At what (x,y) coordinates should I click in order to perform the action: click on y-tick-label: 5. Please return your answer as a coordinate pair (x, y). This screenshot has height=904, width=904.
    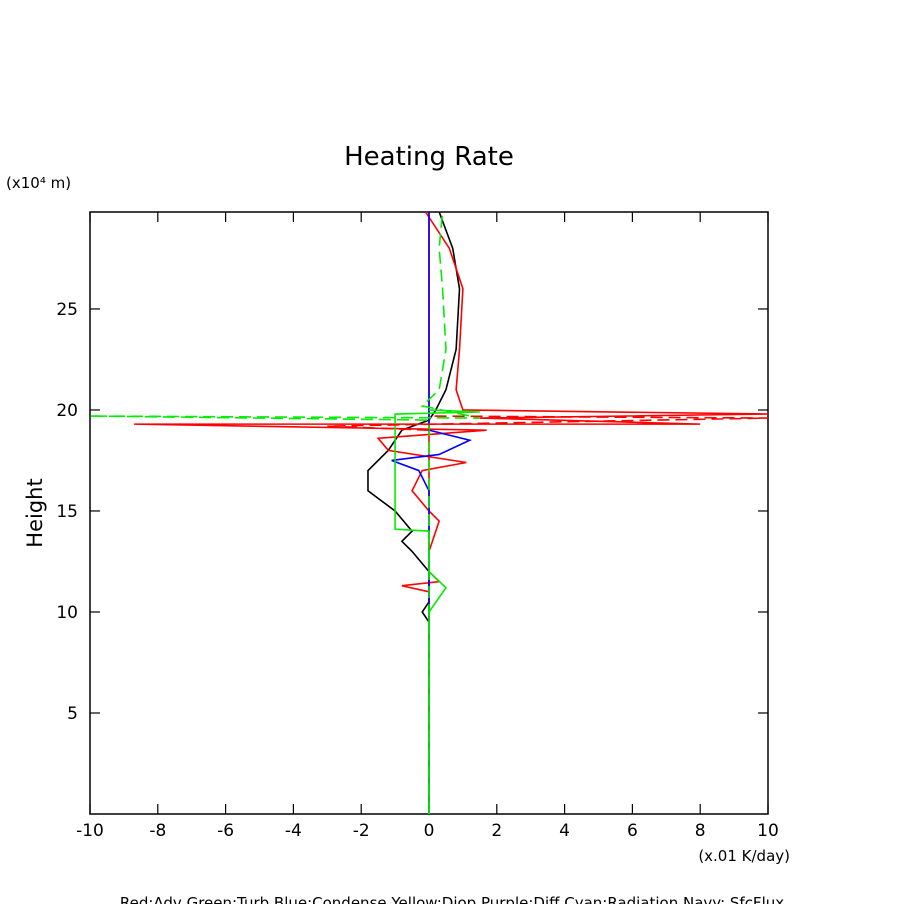
    Looking at the image, I should click on (72, 714).